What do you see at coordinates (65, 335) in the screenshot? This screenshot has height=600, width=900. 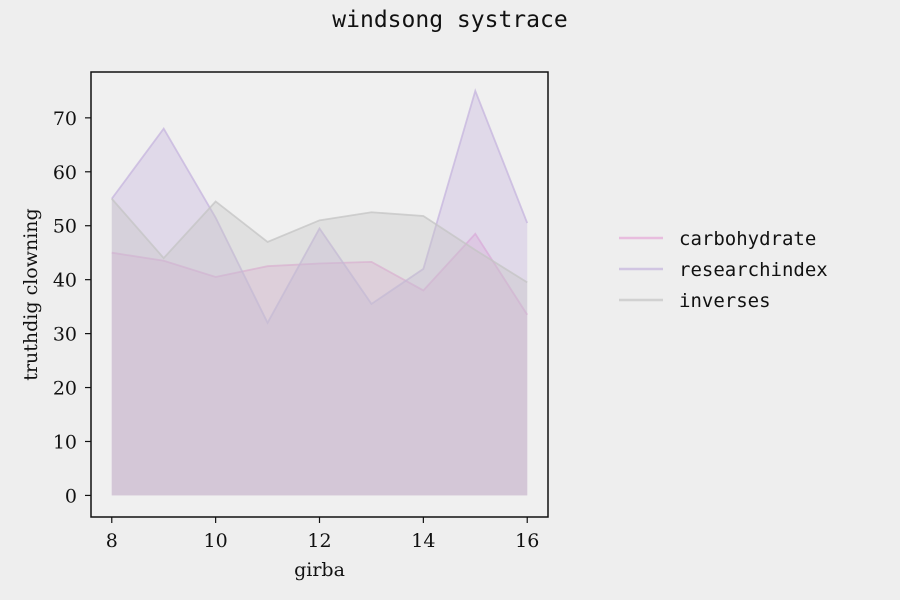 I see `y-tick-label: 30` at bounding box center [65, 335].